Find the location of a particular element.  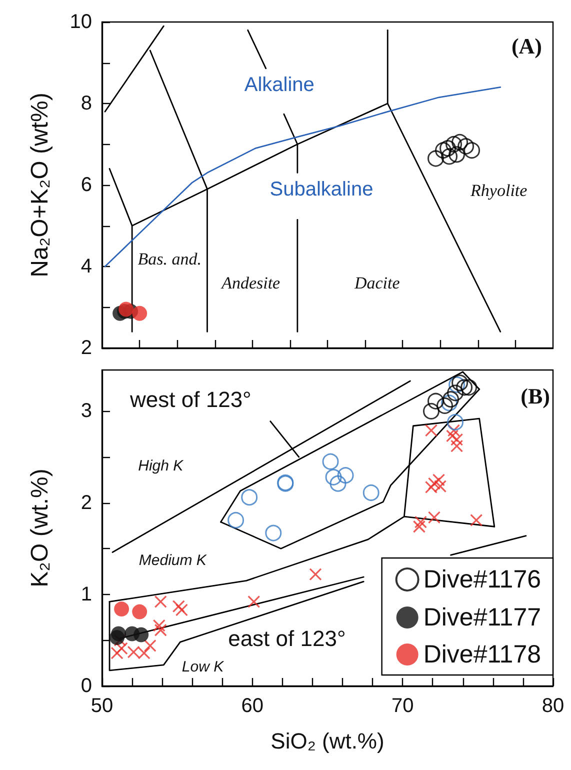

y-tick-label: 6 is located at coordinates (86, 185).